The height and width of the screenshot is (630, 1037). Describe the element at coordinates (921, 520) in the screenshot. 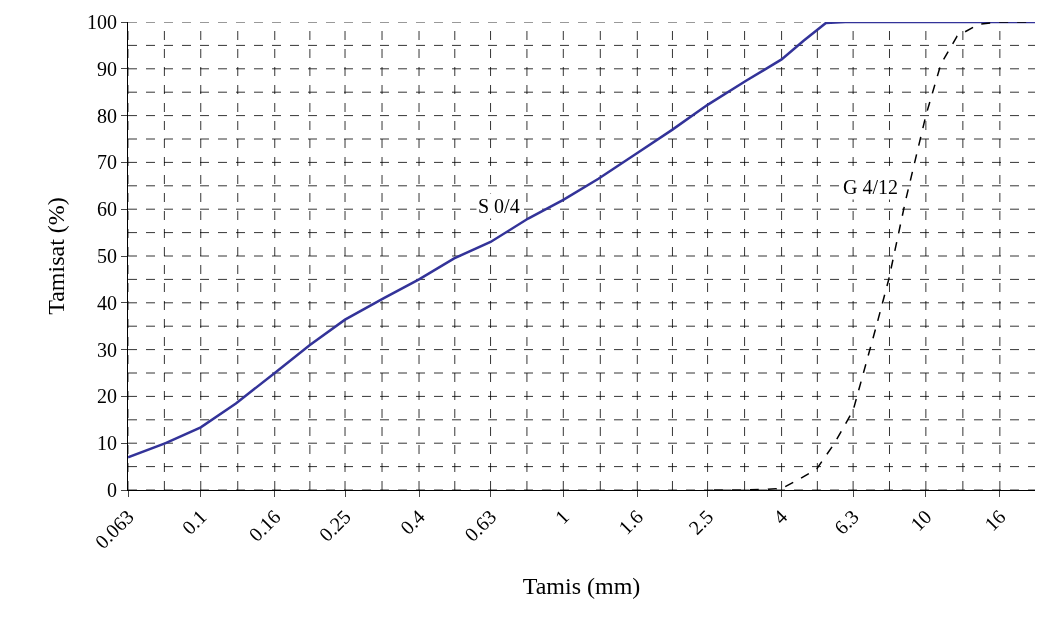

I see `x-tick-label: 10` at that location.